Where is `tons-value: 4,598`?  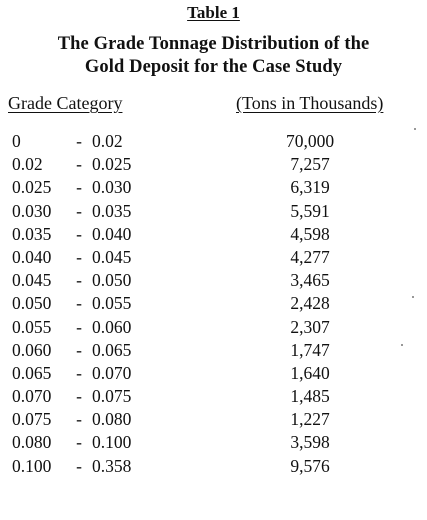
tons-value: 4,598 is located at coordinates (310, 233).